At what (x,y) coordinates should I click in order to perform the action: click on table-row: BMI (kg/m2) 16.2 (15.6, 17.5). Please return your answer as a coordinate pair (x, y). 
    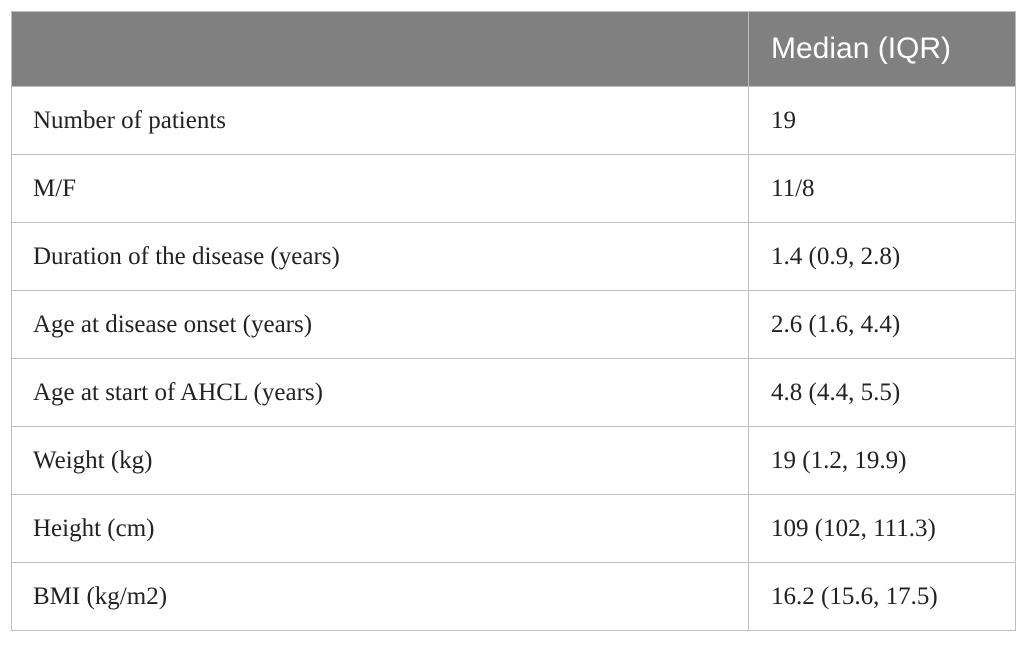
    Looking at the image, I should click on (513, 596).